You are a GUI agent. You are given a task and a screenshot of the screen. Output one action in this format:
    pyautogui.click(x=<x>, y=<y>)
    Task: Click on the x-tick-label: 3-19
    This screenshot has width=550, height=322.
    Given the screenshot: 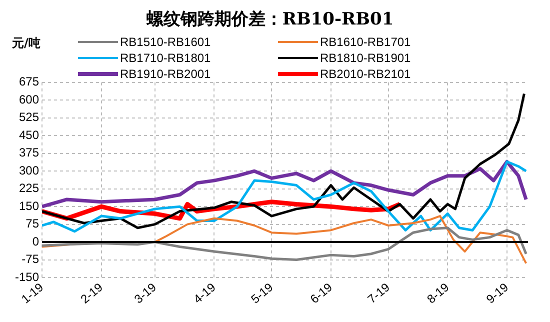 What is the action you would take?
    pyautogui.click(x=146, y=293)
    